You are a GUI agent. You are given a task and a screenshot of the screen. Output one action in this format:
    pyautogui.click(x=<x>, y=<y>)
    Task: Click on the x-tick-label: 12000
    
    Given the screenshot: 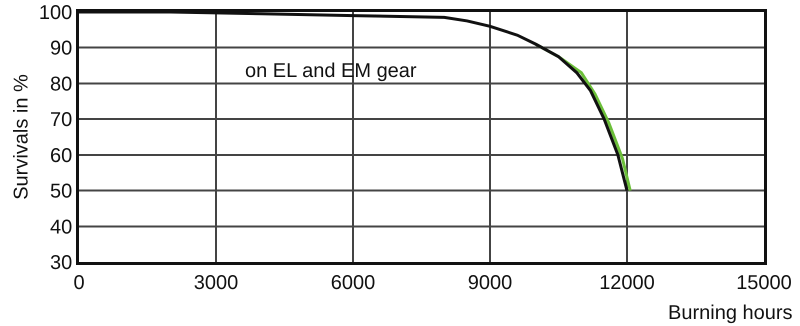 What is the action you would take?
    pyautogui.click(x=627, y=283)
    